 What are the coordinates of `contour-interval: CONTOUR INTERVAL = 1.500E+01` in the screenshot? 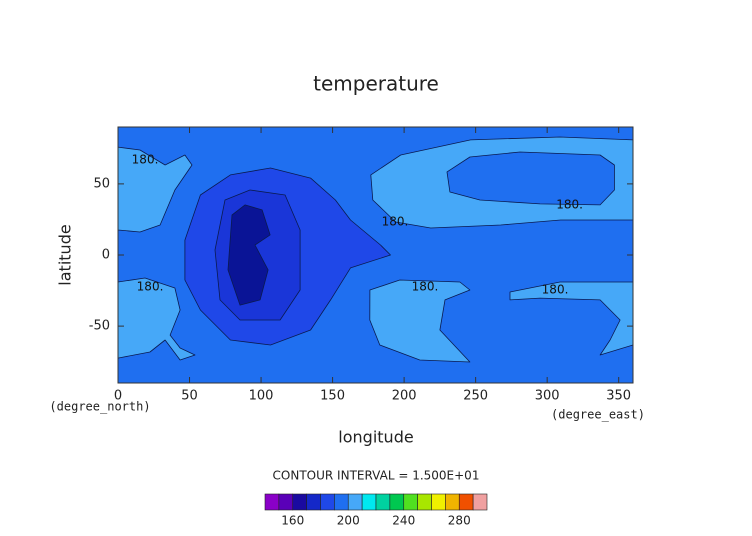 It's located at (376, 476).